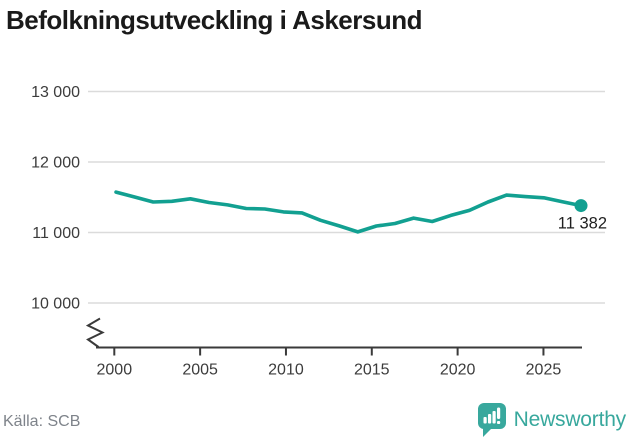 The width and height of the screenshot is (631, 439). I want to click on x-axis-ticks, so click(329, 352).